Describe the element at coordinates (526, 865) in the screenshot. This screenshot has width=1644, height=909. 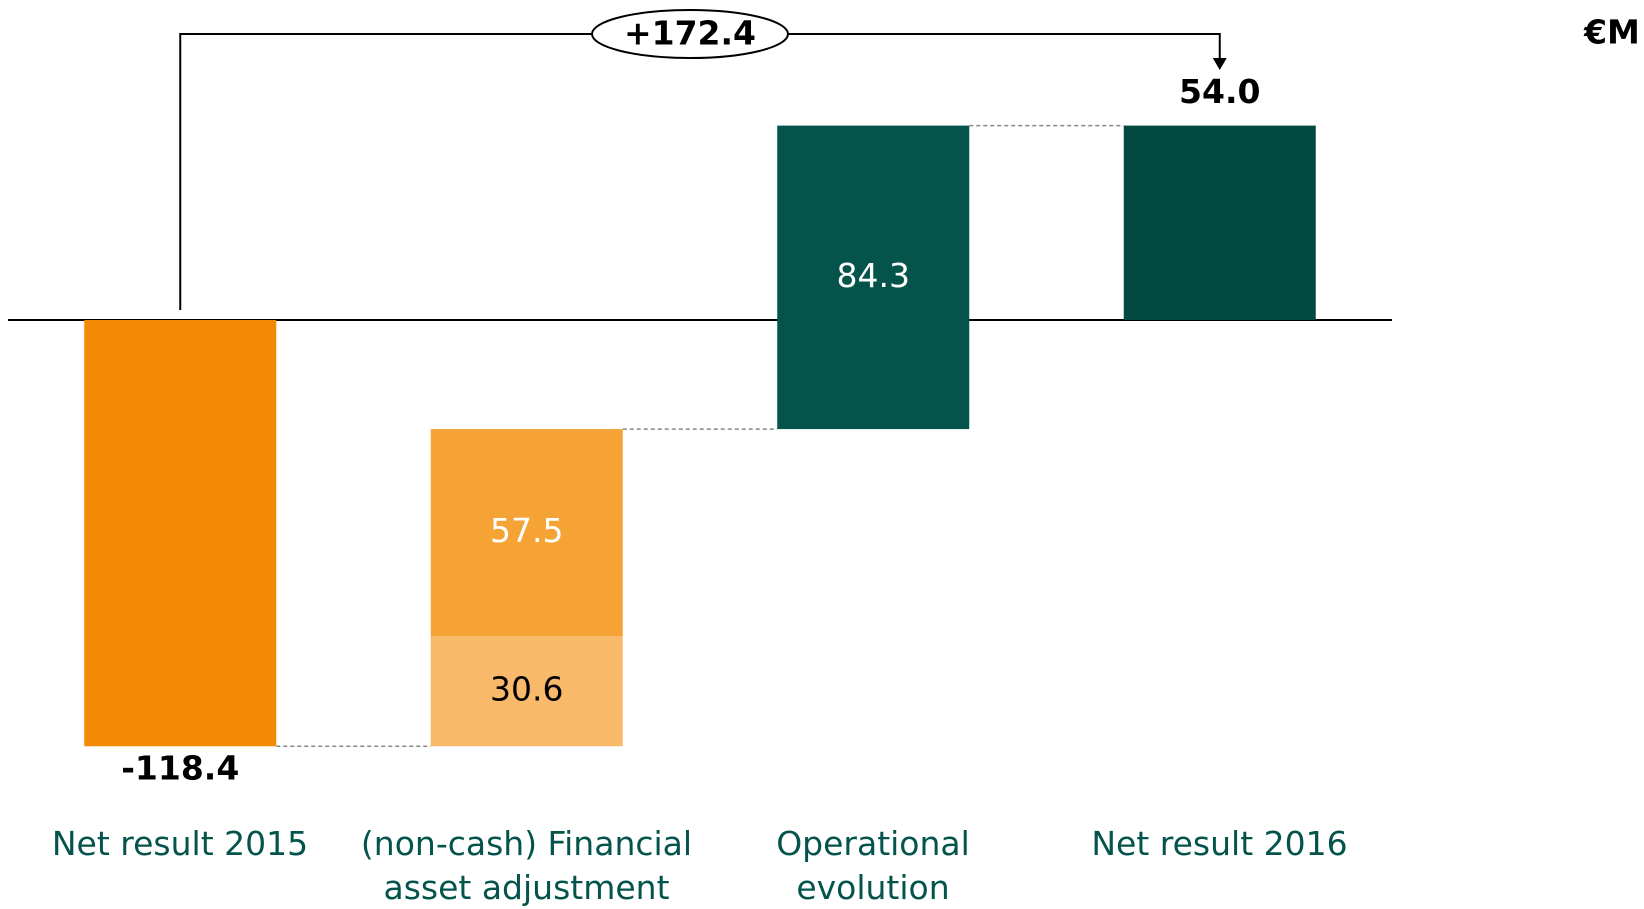
I see `category-label: (non-cash) Financial asset adjustment` at that location.